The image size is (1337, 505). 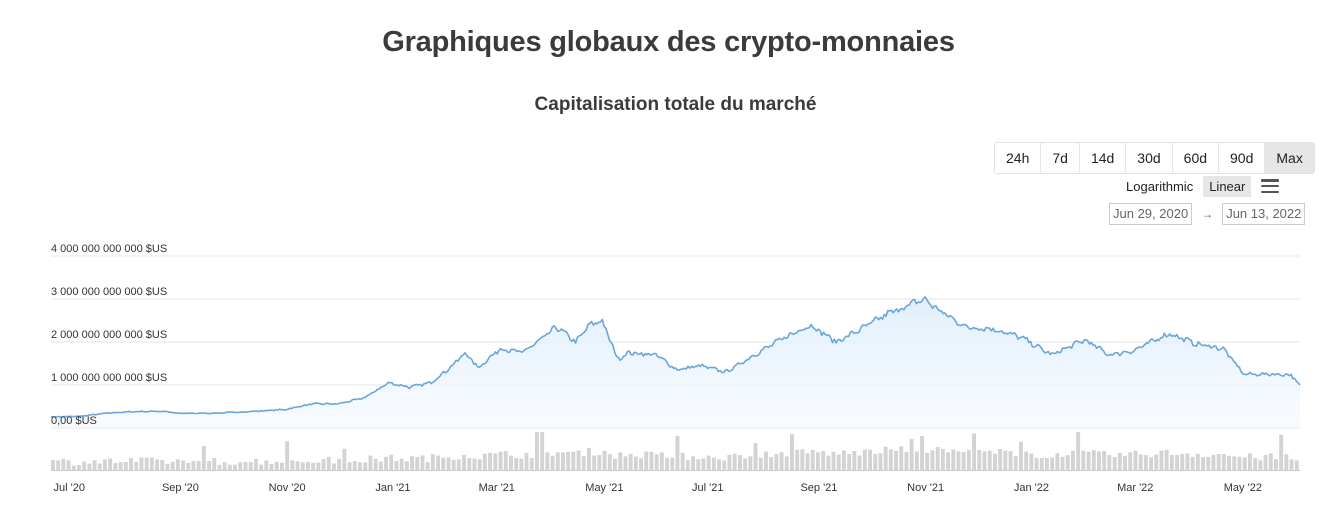 What do you see at coordinates (1148, 158) in the screenshot?
I see `range-button-30d: 30d` at bounding box center [1148, 158].